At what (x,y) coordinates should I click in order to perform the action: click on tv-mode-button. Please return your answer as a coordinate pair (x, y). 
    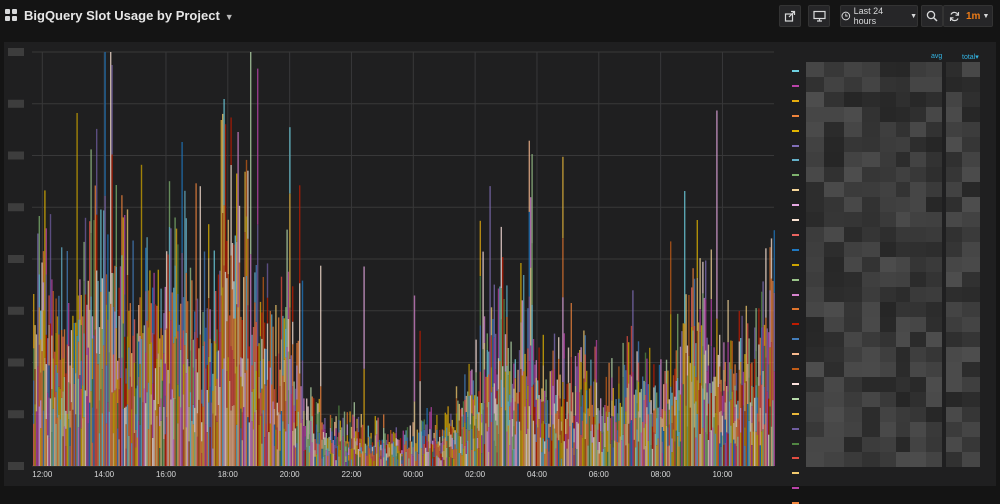
    Looking at the image, I should click on (819, 16).